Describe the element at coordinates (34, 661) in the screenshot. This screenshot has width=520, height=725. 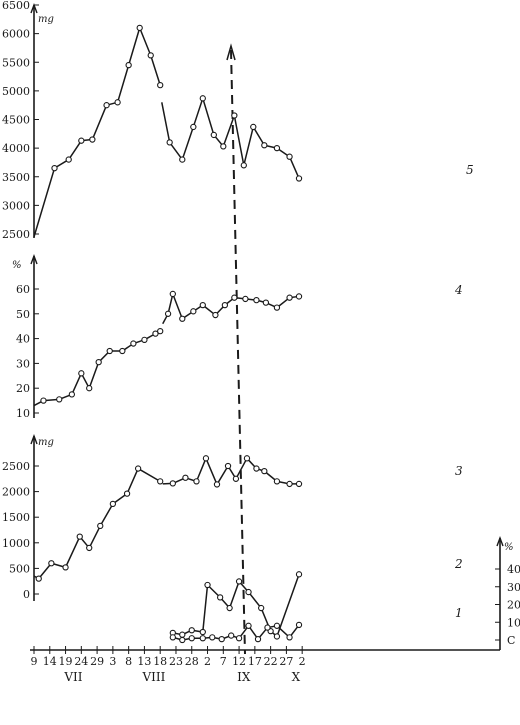
I see `x-tick-label: 9` at that location.